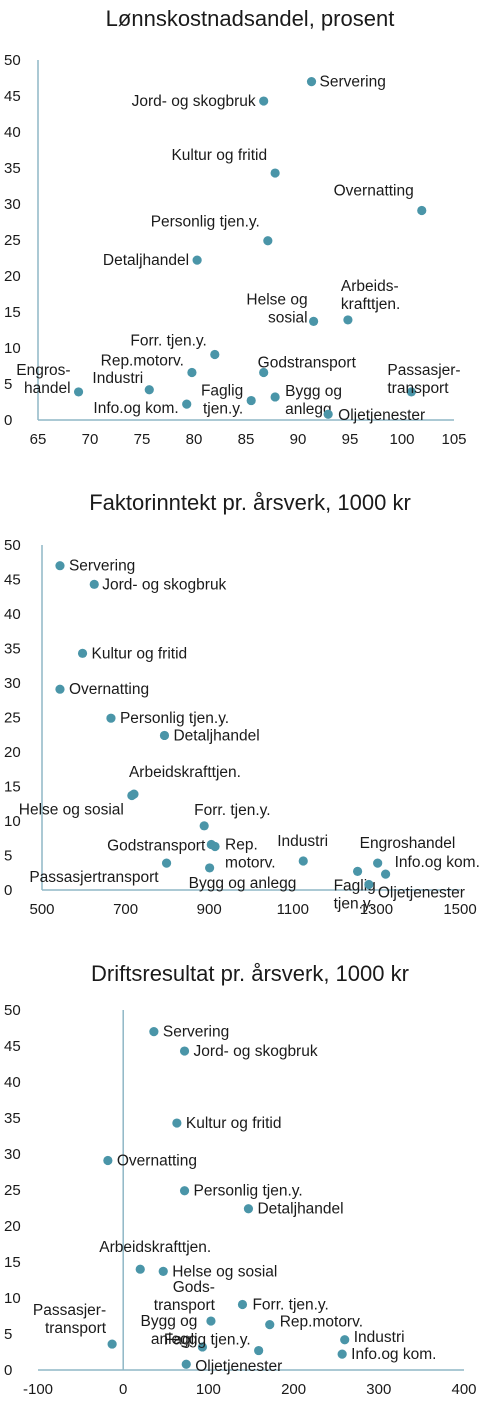 Image resolution: width=500 pixels, height=1410 pixels. I want to click on x-tick-label: 65, so click(38, 439).